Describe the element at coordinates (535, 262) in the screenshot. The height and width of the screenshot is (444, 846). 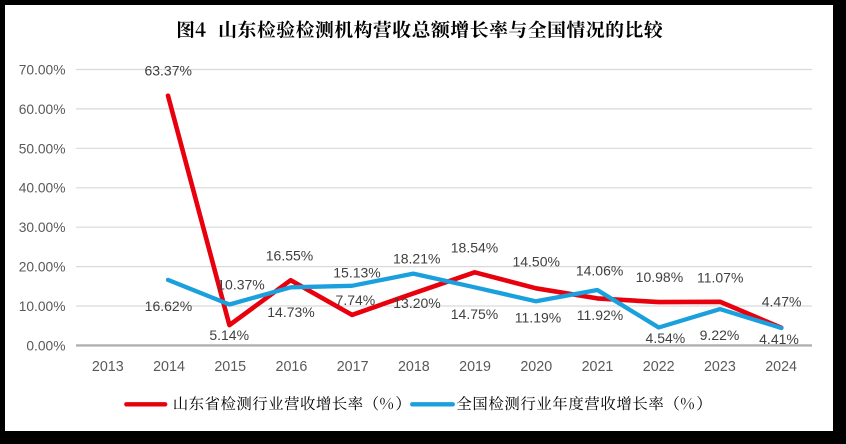
I see `svg-text: 14.50%` at that location.